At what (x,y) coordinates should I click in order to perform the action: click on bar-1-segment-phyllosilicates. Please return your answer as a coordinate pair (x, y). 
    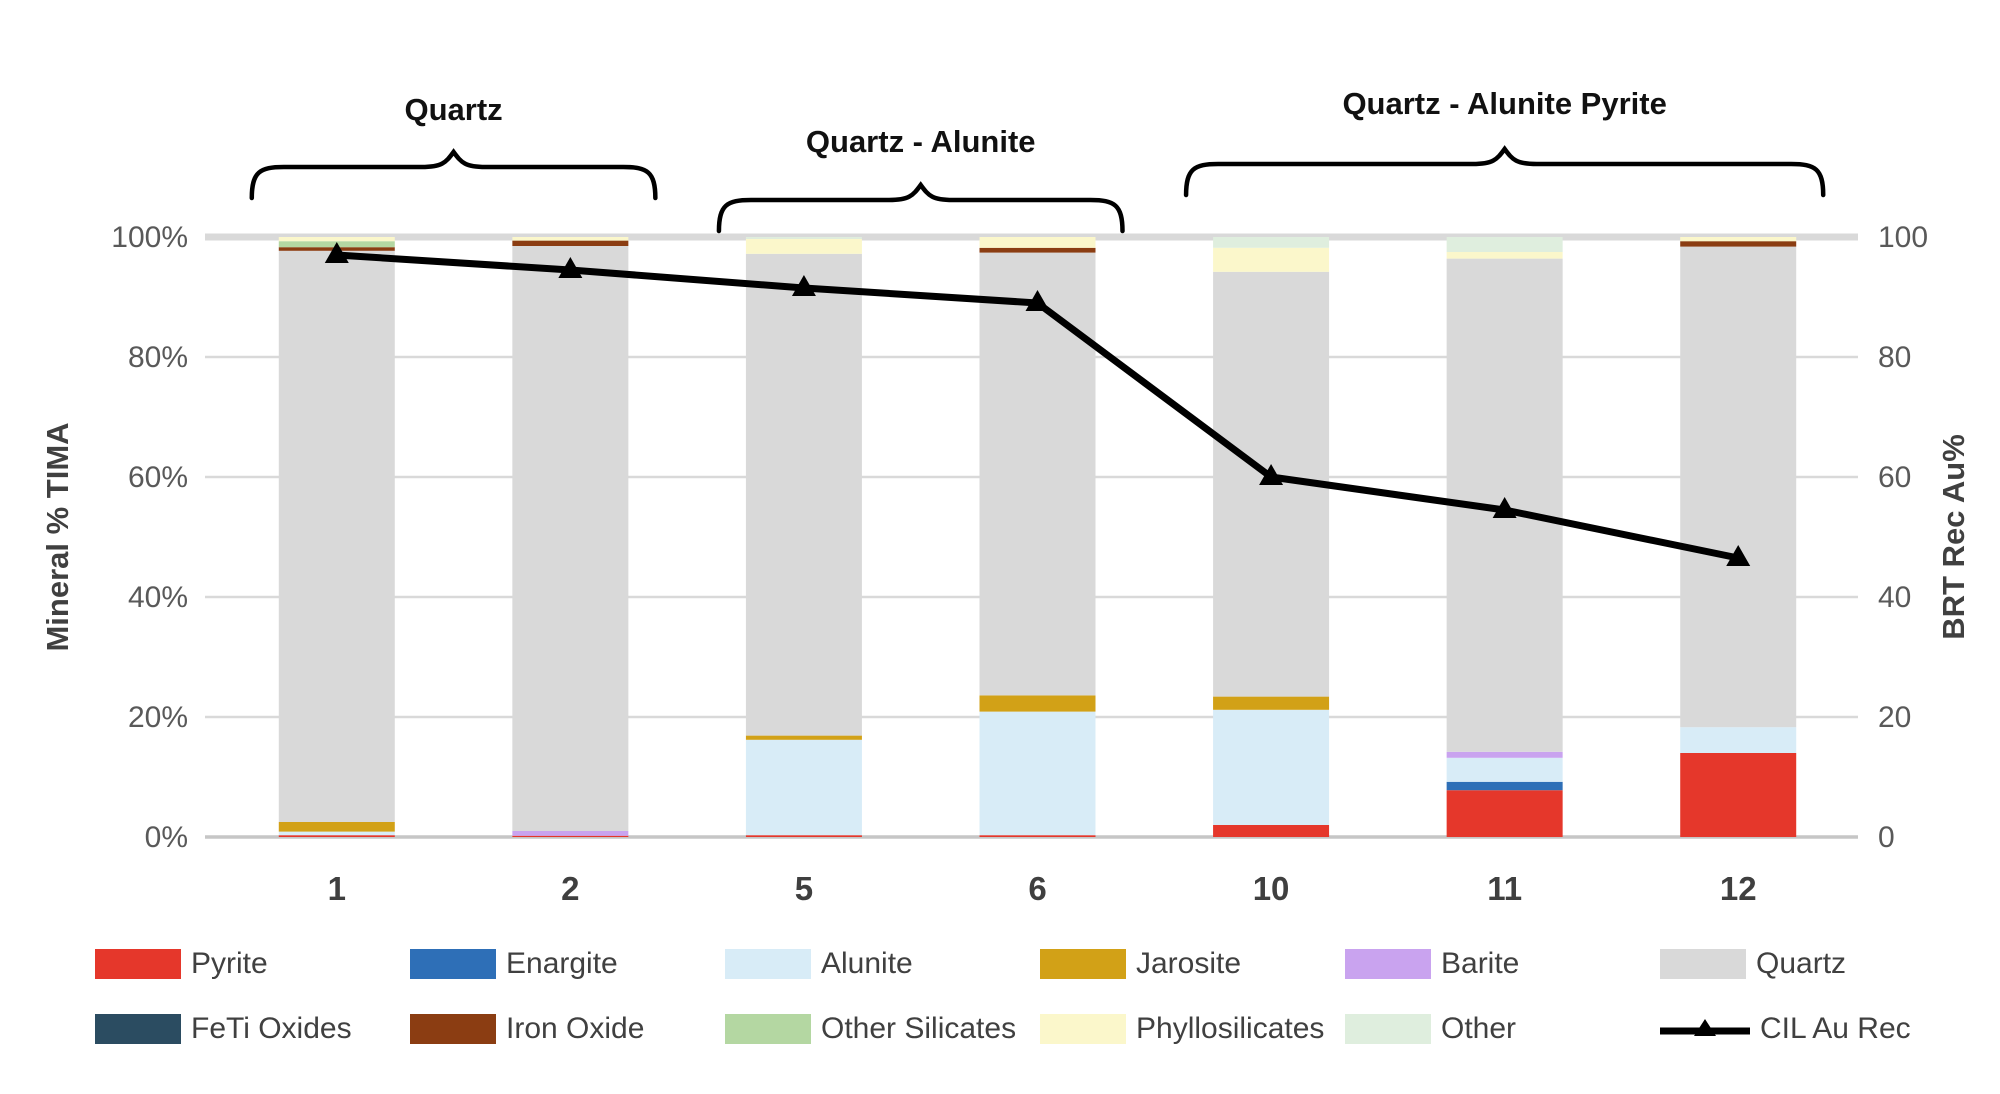
    Looking at the image, I should click on (336, 239).